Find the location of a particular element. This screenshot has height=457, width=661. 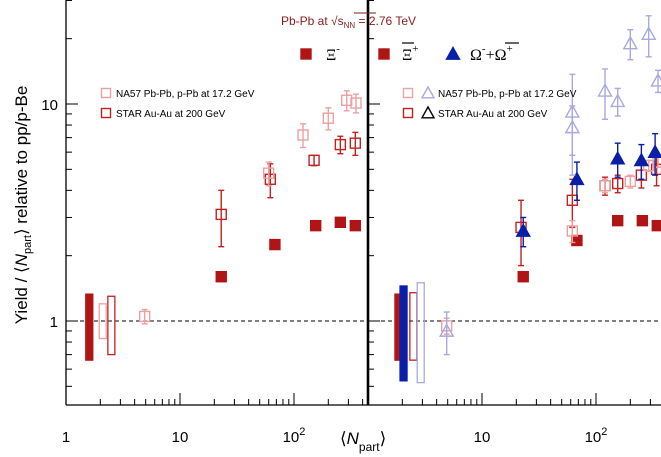

title-s: s is located at coordinates (341, 21).